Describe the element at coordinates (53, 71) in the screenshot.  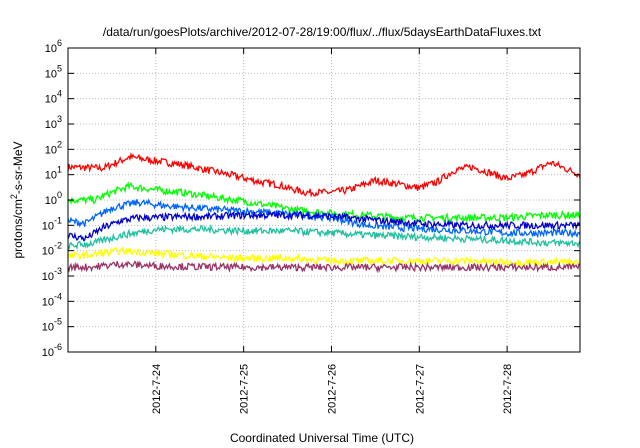
I see `y-tick-label: 10⁵` at that location.